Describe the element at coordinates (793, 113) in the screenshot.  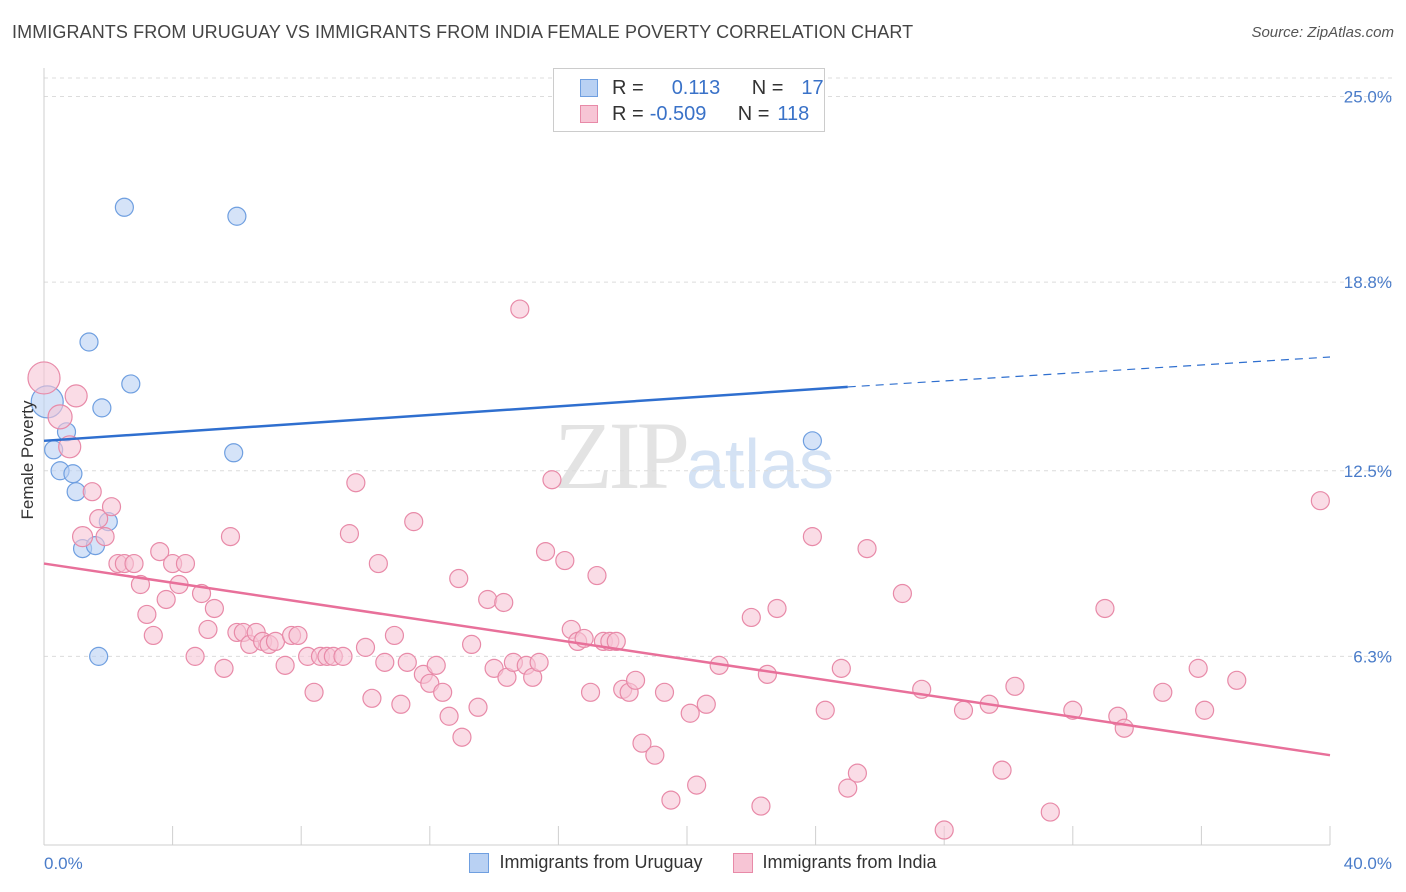
I see `legend-n-value: 118` at that location.